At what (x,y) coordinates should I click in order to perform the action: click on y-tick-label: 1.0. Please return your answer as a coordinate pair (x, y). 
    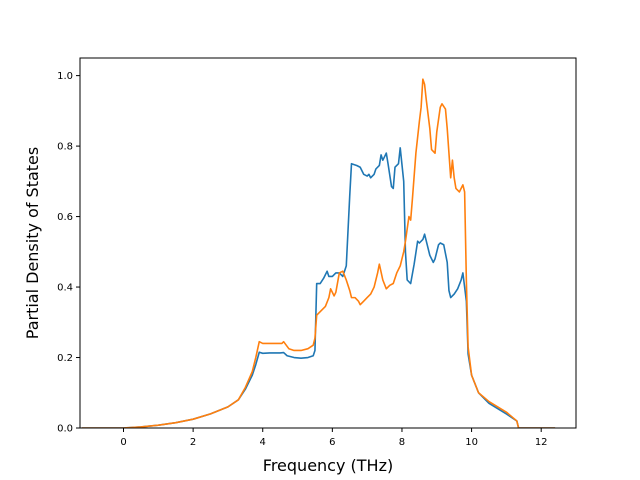
    Looking at the image, I should click on (65, 76).